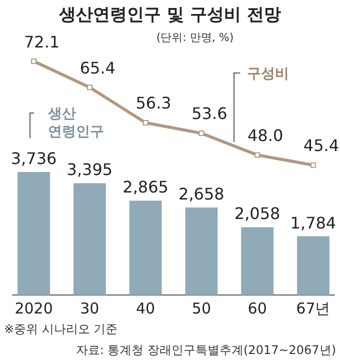 The image size is (340, 360). What do you see at coordinates (201, 194) in the screenshot?
I see `data-label: 2,658` at bounding box center [201, 194].